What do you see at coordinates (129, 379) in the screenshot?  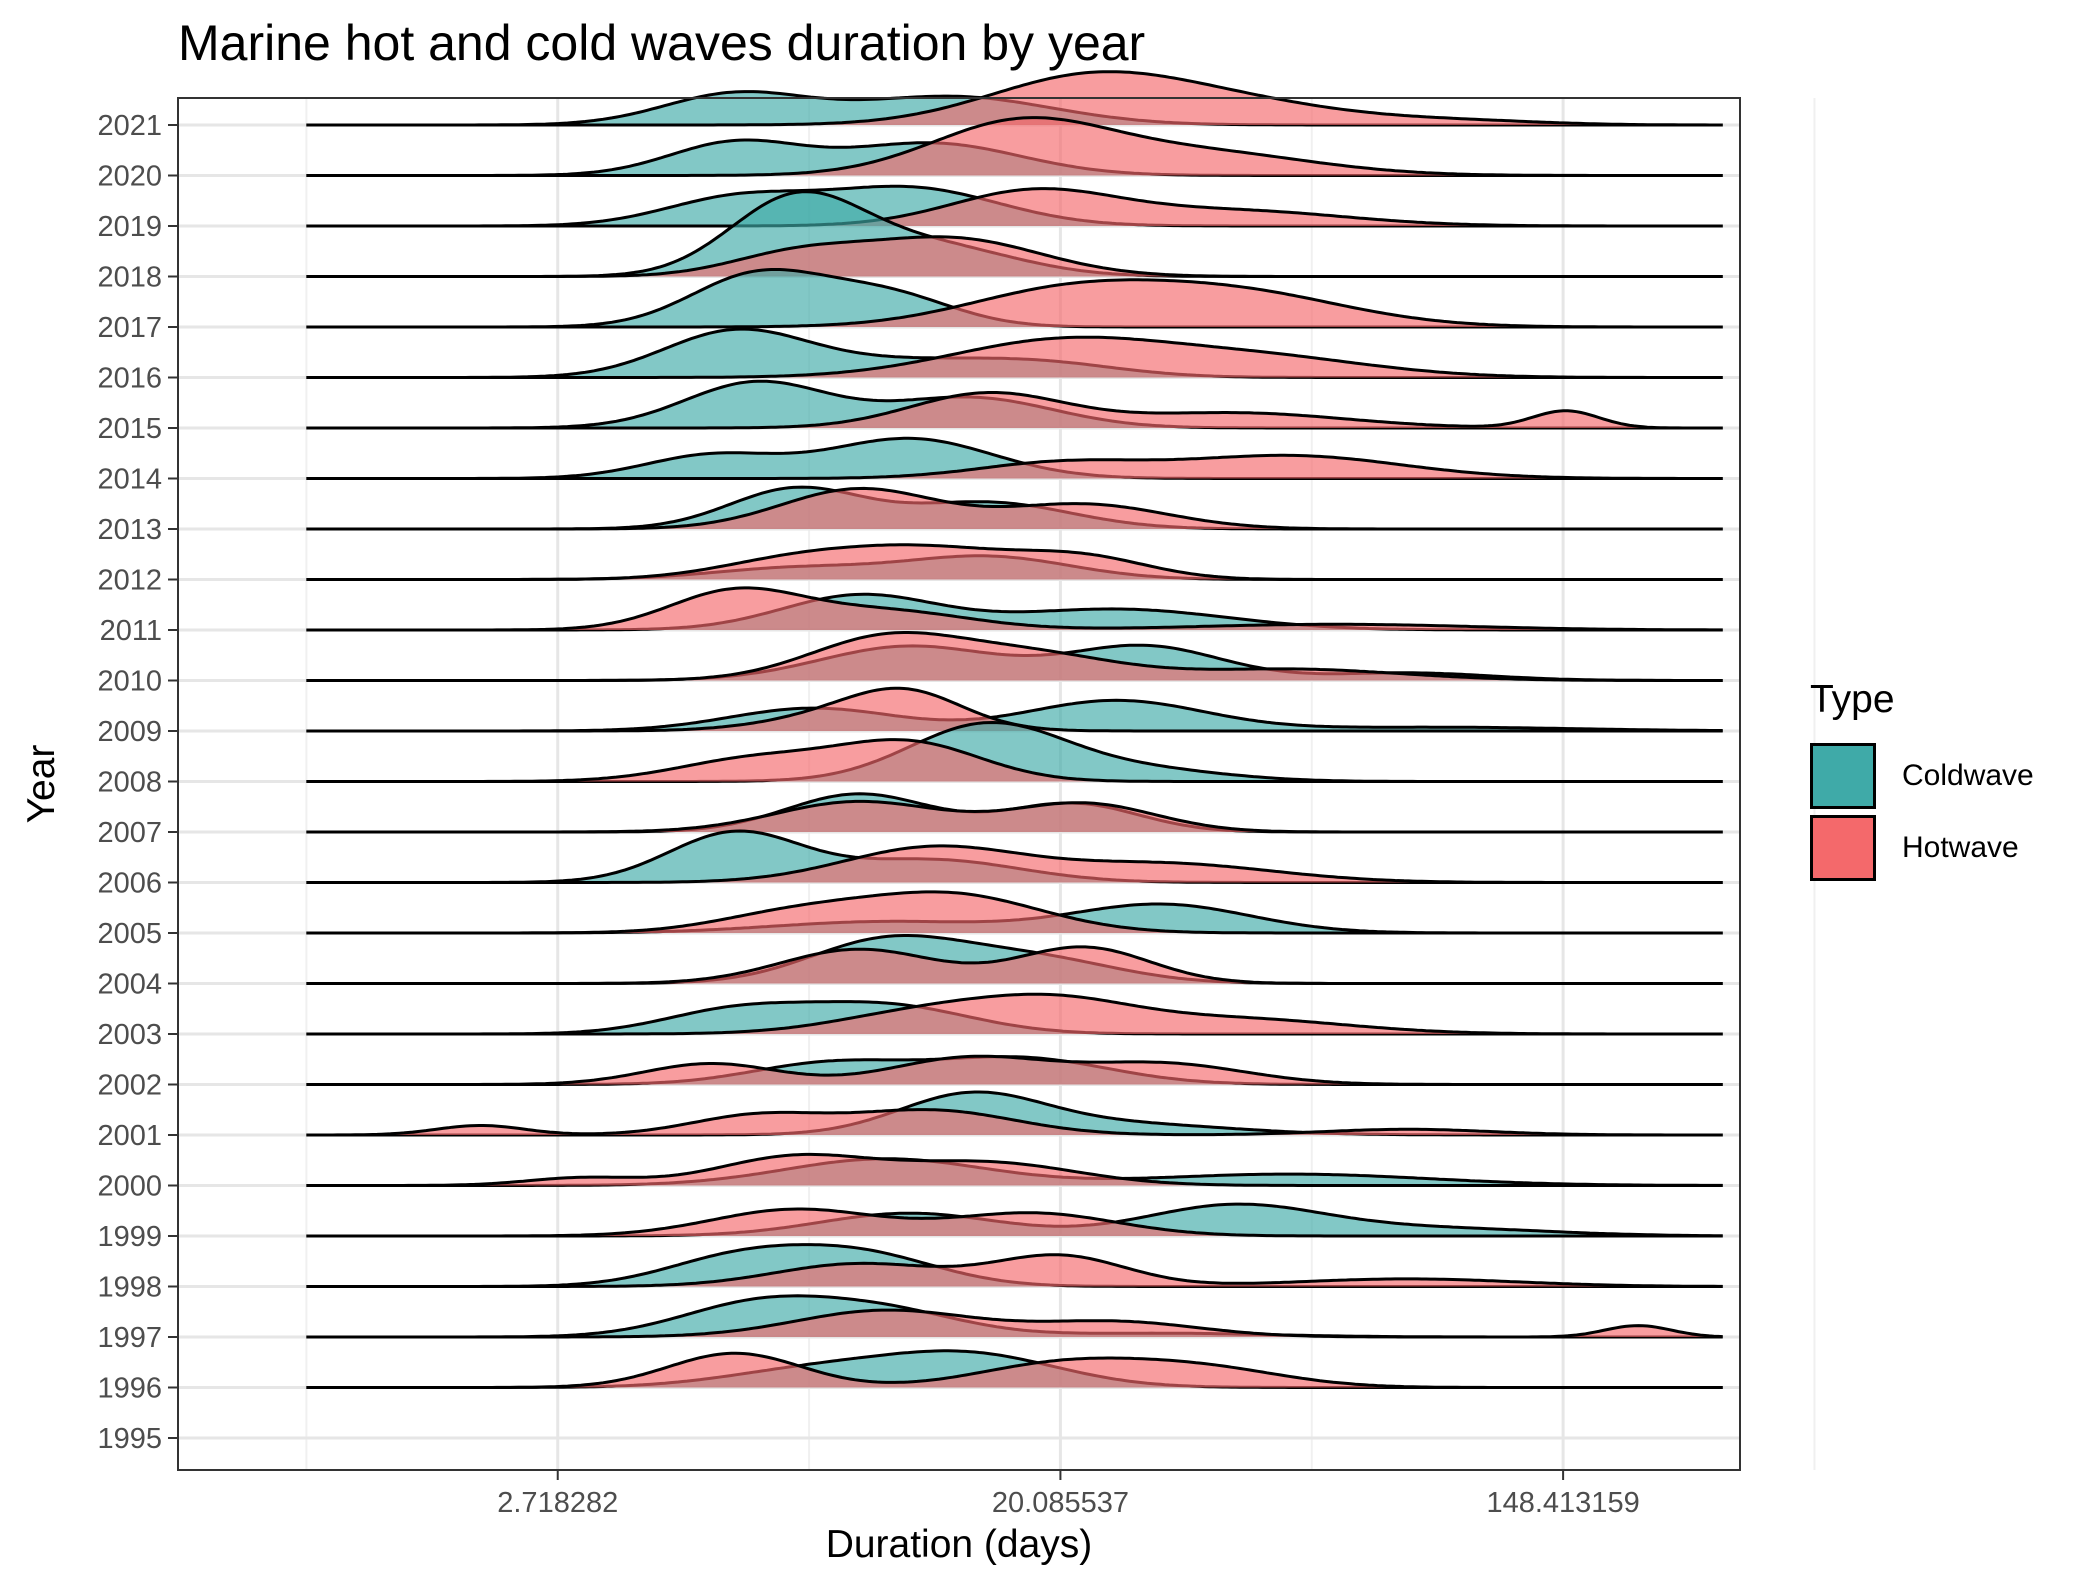 I see `y-tick-label: 2016` at bounding box center [129, 379].